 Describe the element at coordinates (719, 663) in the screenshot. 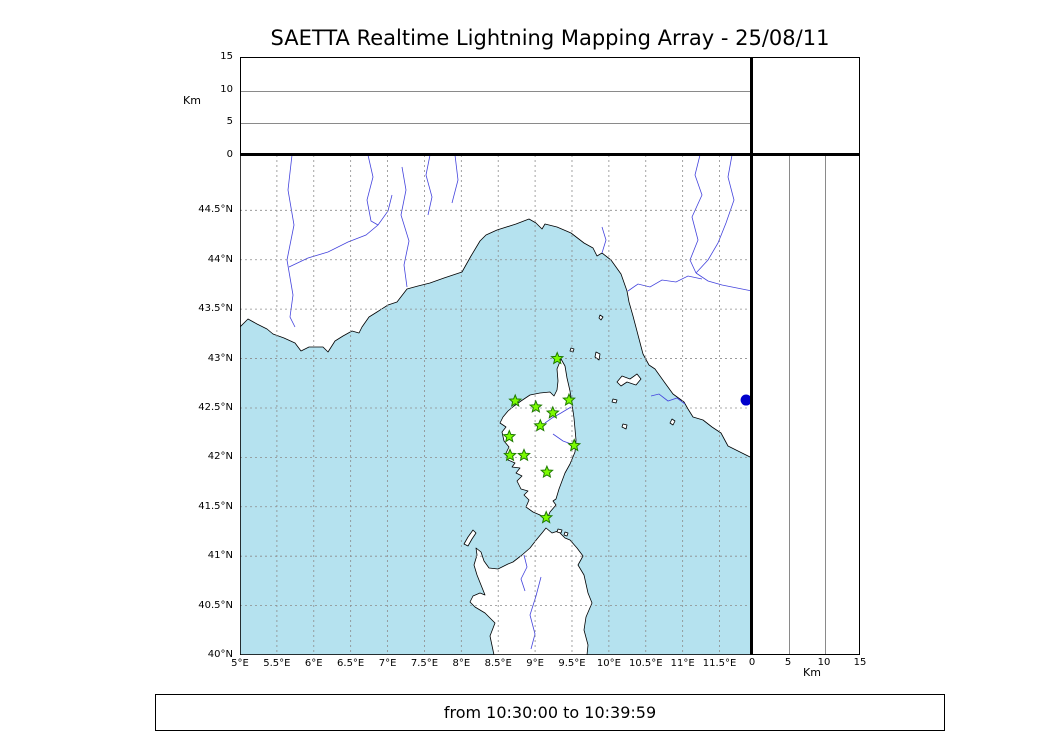

I see `lon-tick-label: 11.5°E` at that location.